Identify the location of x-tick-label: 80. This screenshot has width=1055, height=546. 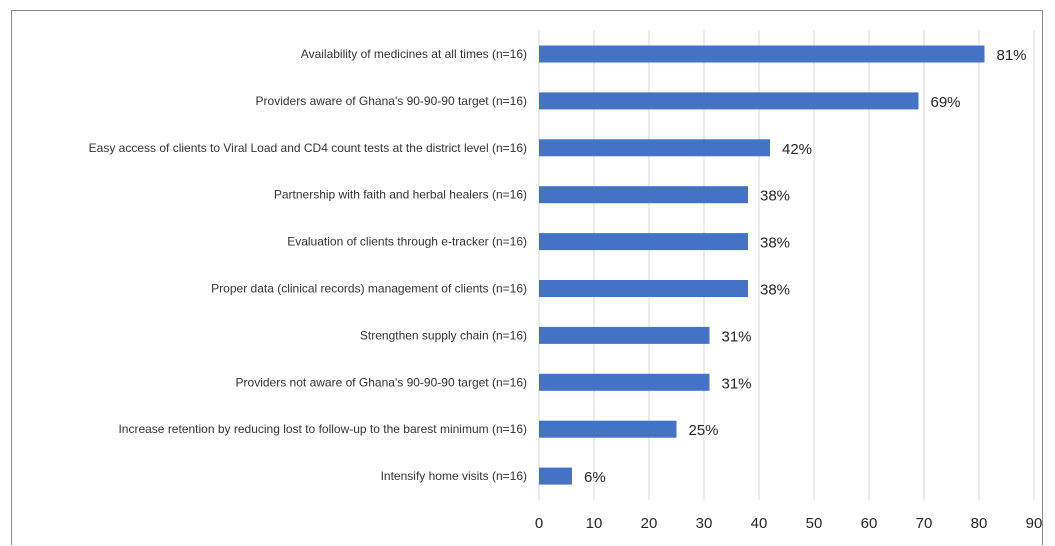
(979, 523).